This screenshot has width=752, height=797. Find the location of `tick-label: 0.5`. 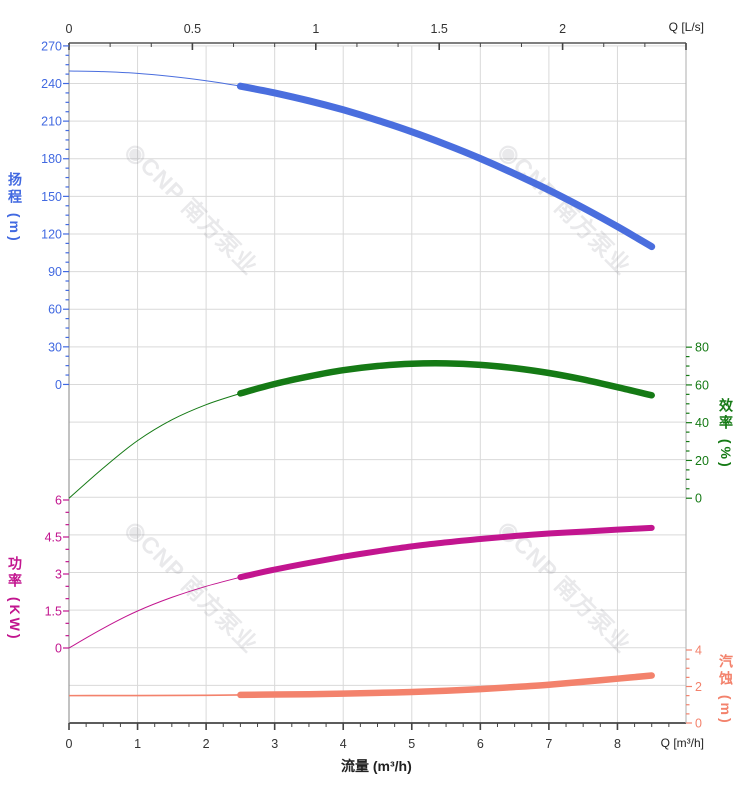

tick-label: 0.5 is located at coordinates (192, 29).